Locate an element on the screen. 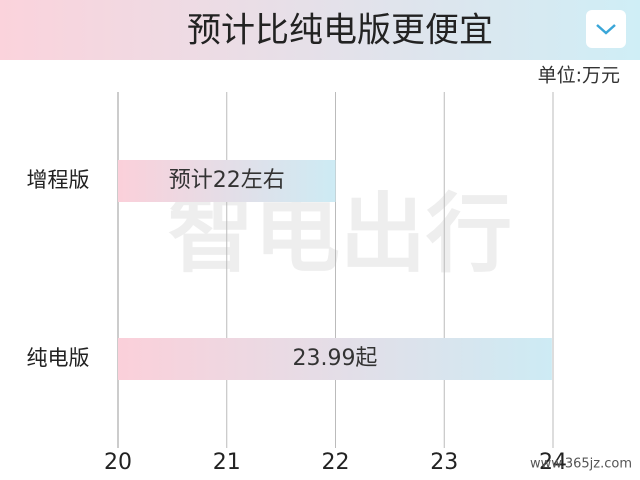 The width and height of the screenshot is (640, 480). x-tick-label: 20 is located at coordinates (118, 462).